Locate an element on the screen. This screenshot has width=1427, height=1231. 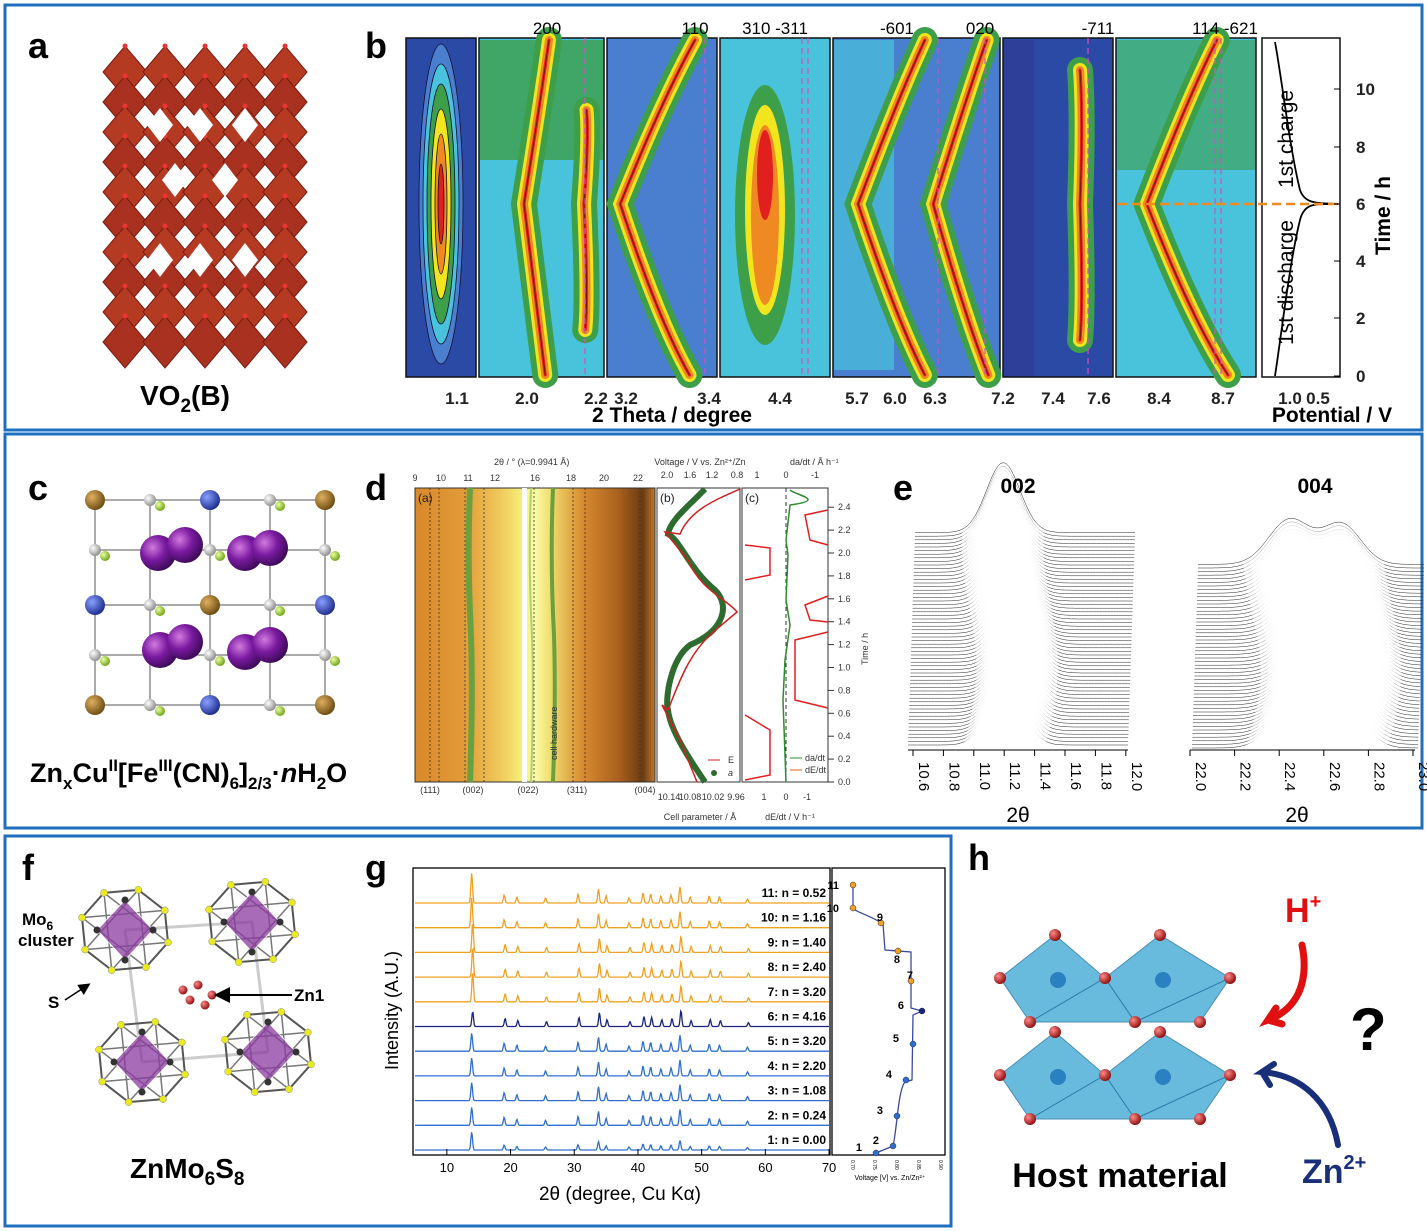
peak-label: -601 is located at coordinates (897, 28).